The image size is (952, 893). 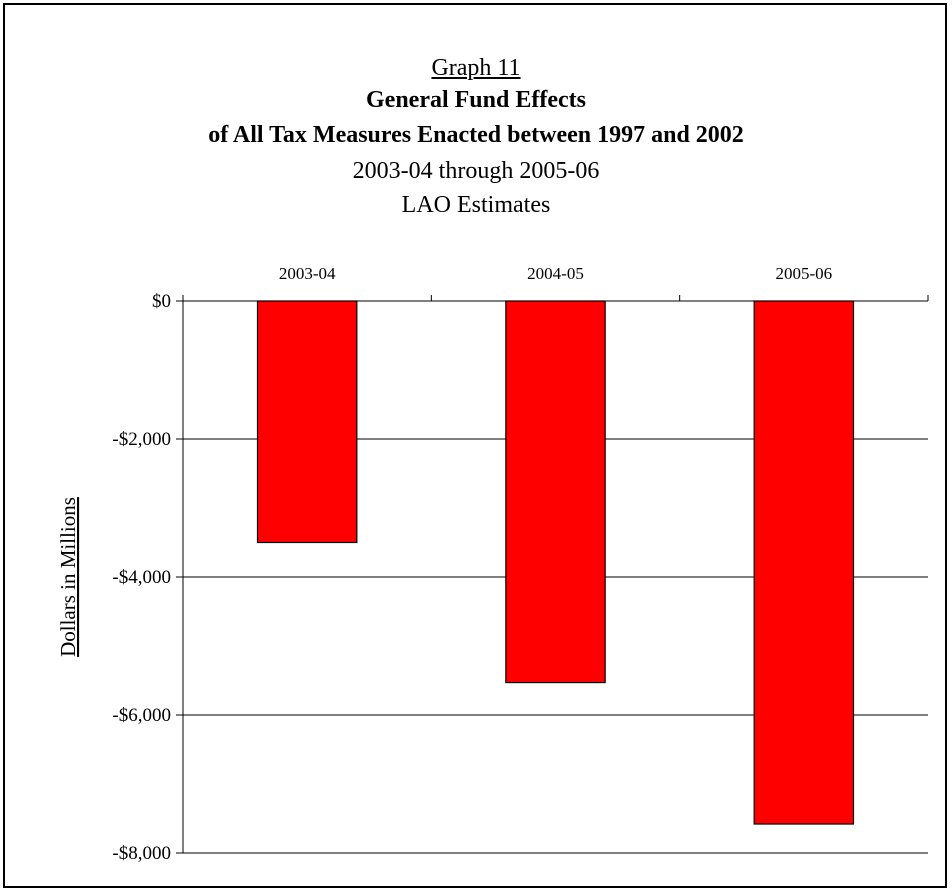 What do you see at coordinates (141, 577) in the screenshot?
I see `y-tick-label: -$4,000` at bounding box center [141, 577].